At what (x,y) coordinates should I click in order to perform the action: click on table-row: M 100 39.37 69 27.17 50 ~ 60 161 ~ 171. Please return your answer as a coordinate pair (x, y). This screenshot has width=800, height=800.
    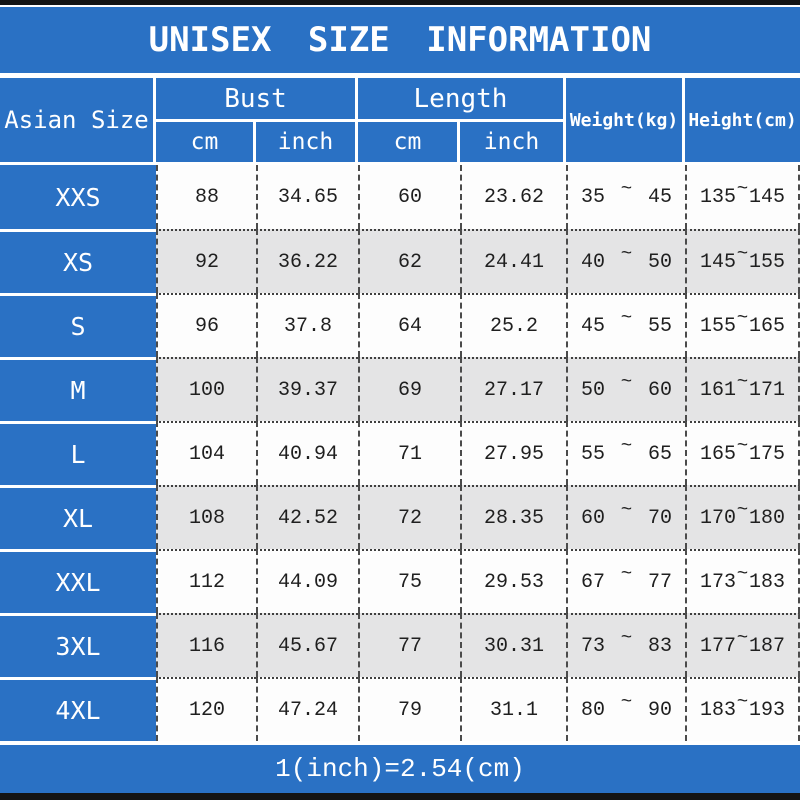
    Looking at the image, I should click on (400, 389).